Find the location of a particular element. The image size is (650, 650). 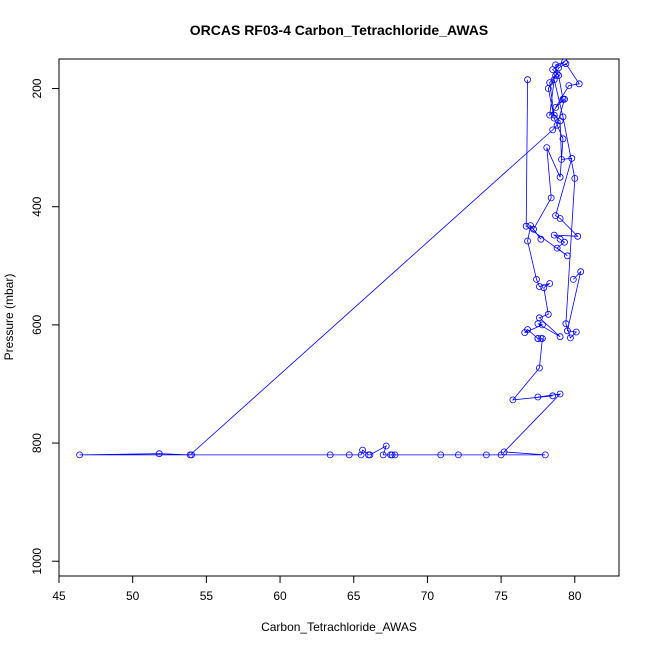

x-tick-label: 65 is located at coordinates (354, 596).